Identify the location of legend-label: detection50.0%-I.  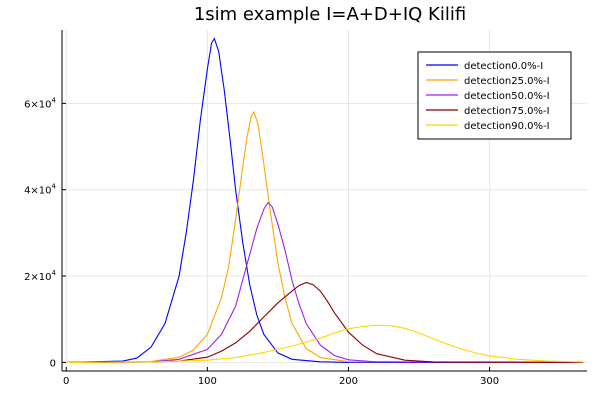
(507, 96).